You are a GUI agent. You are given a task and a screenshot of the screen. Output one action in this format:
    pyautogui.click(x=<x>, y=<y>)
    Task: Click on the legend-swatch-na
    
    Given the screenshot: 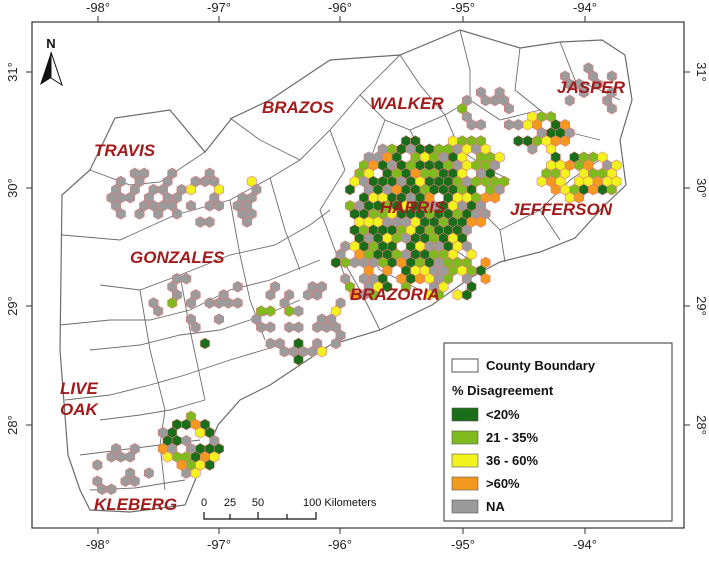 What is the action you would take?
    pyautogui.click(x=465, y=506)
    